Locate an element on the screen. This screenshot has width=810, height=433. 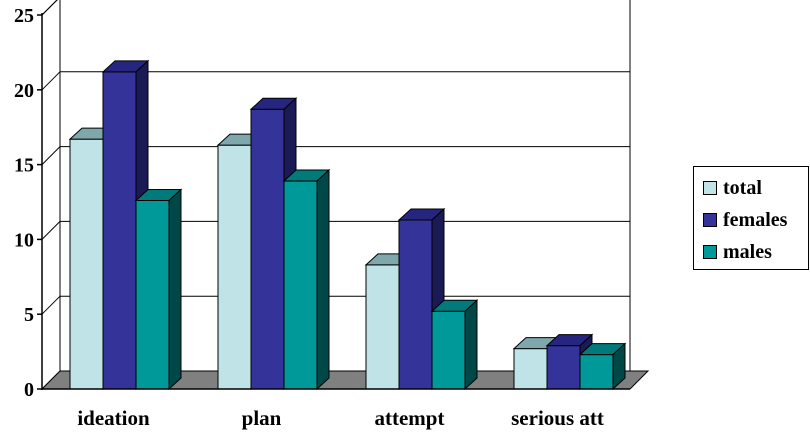
legend-swatch-total is located at coordinates (710, 188).